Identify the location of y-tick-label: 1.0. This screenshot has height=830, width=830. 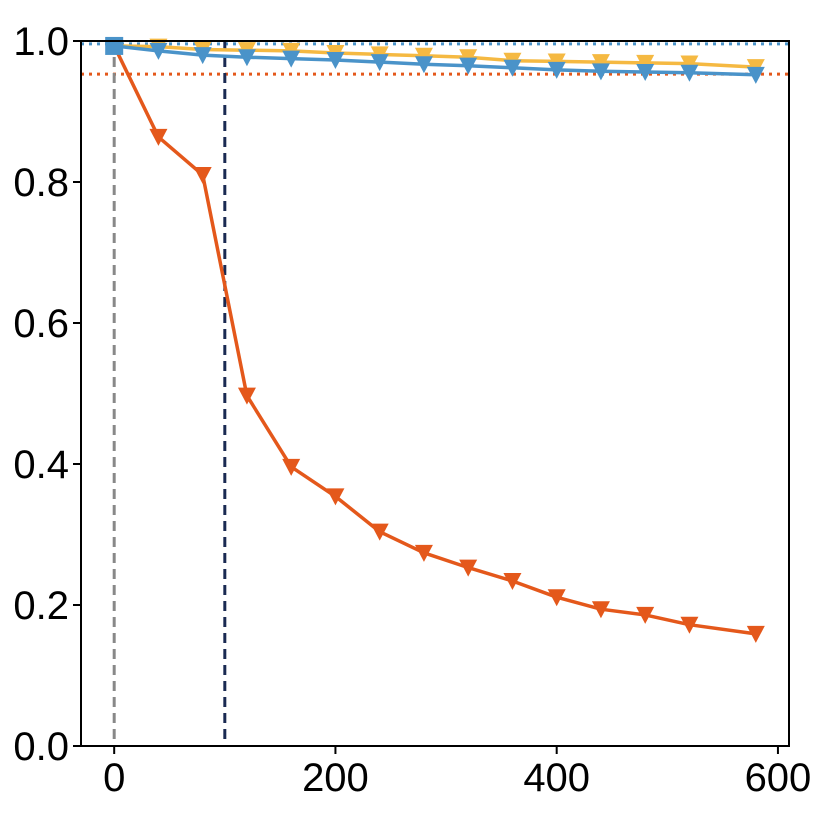
(41, 42).